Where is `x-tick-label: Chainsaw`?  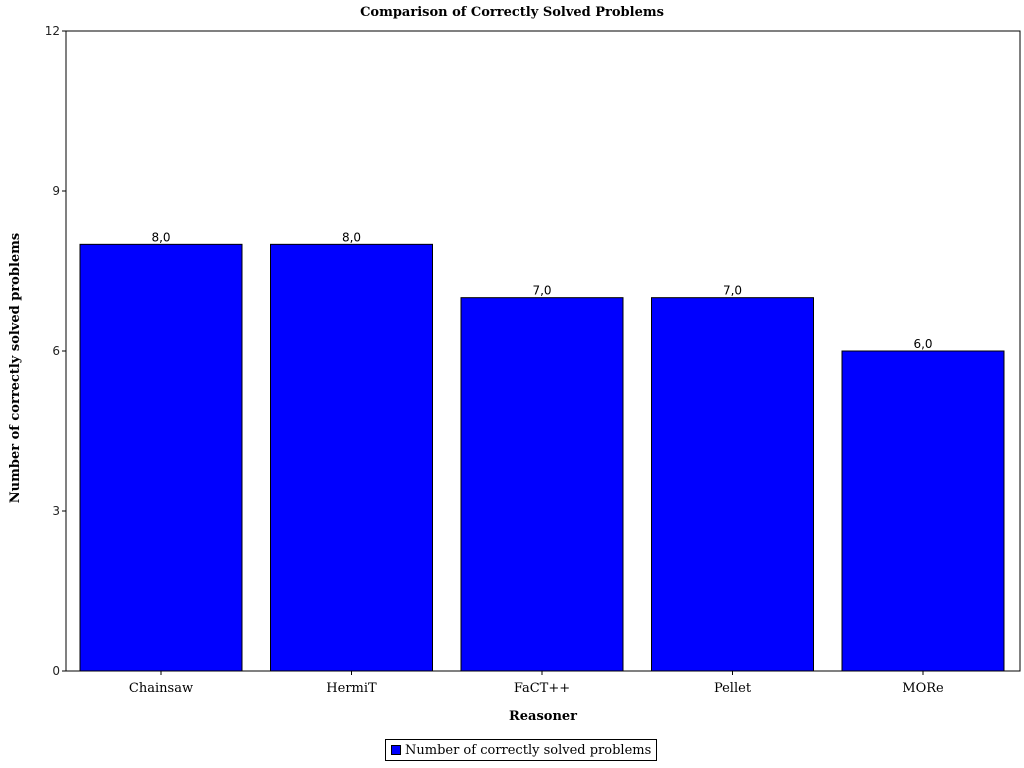 x-tick-label: Chainsaw is located at coordinates (161, 688).